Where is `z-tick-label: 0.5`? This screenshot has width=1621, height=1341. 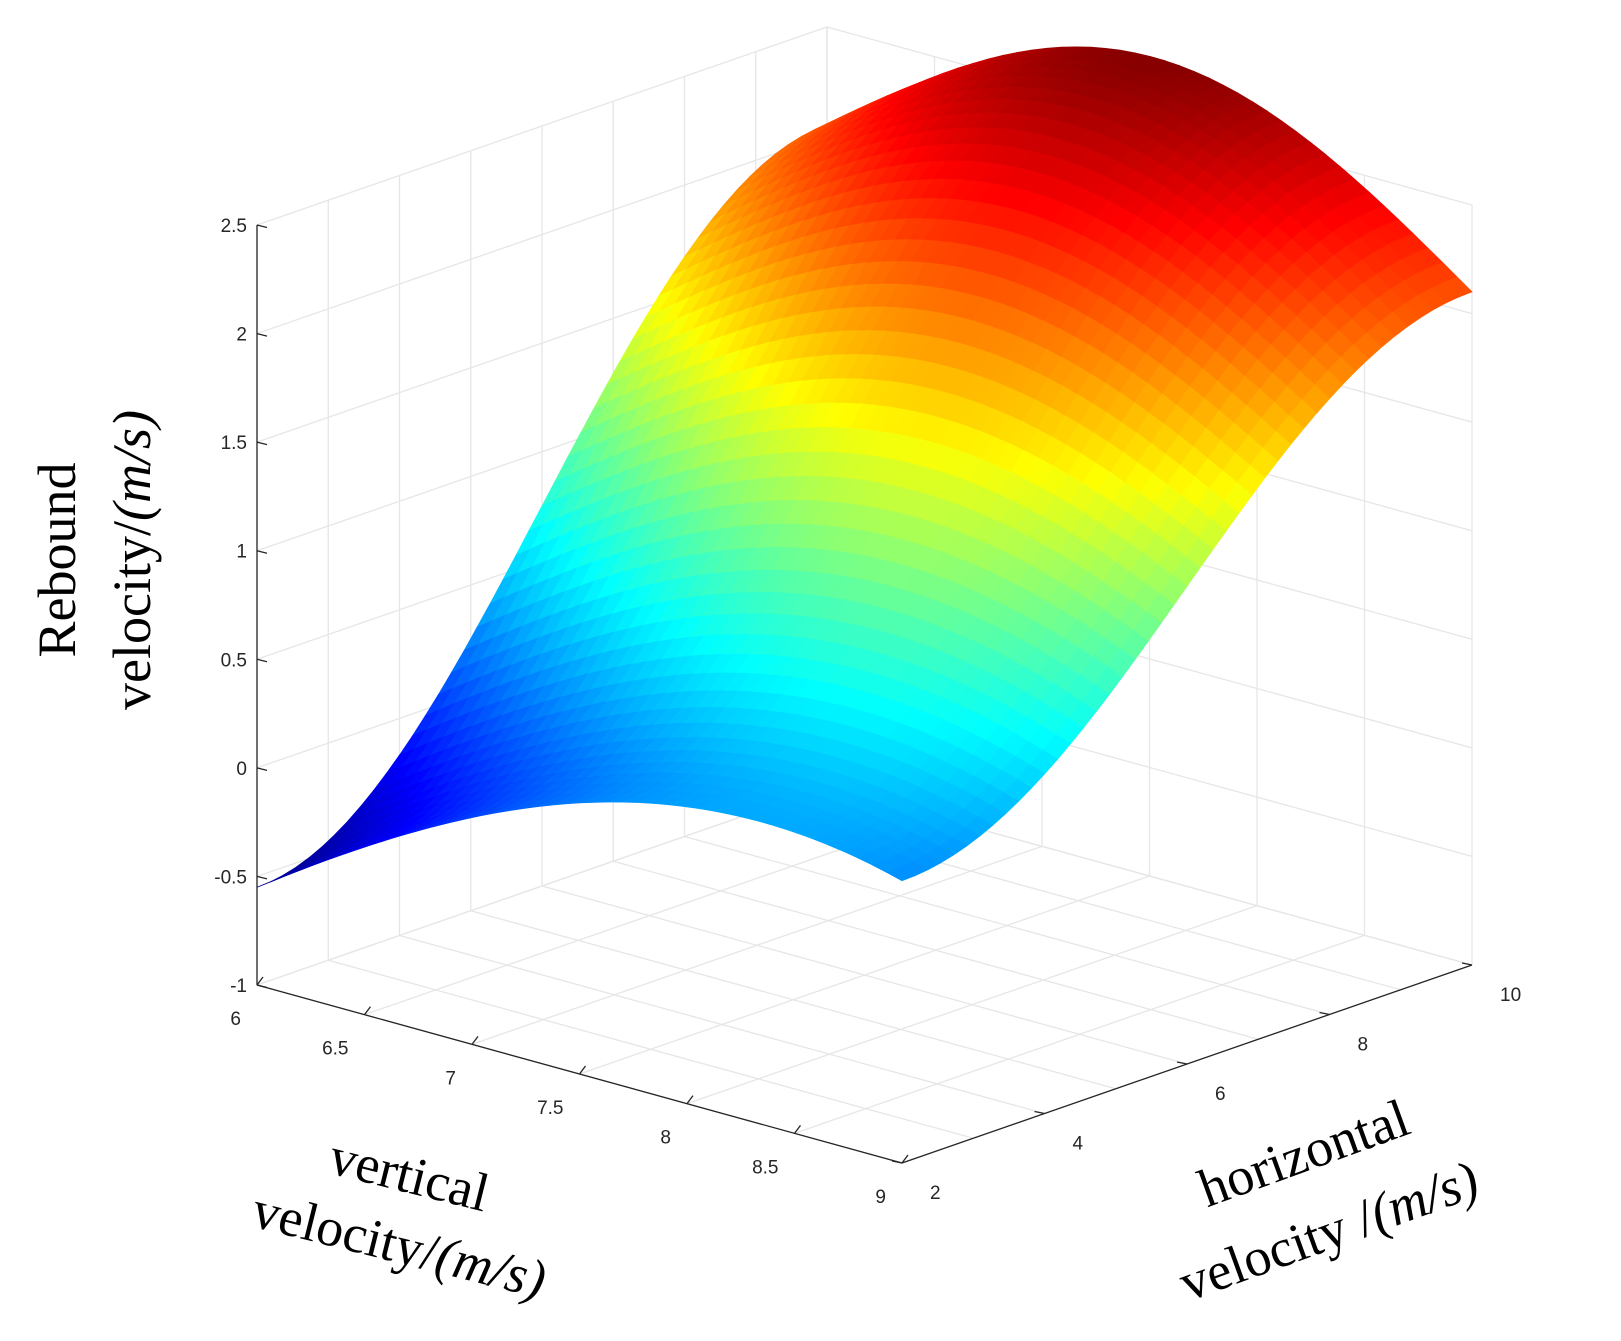
z-tick-label: 0.5 is located at coordinates (234, 660).